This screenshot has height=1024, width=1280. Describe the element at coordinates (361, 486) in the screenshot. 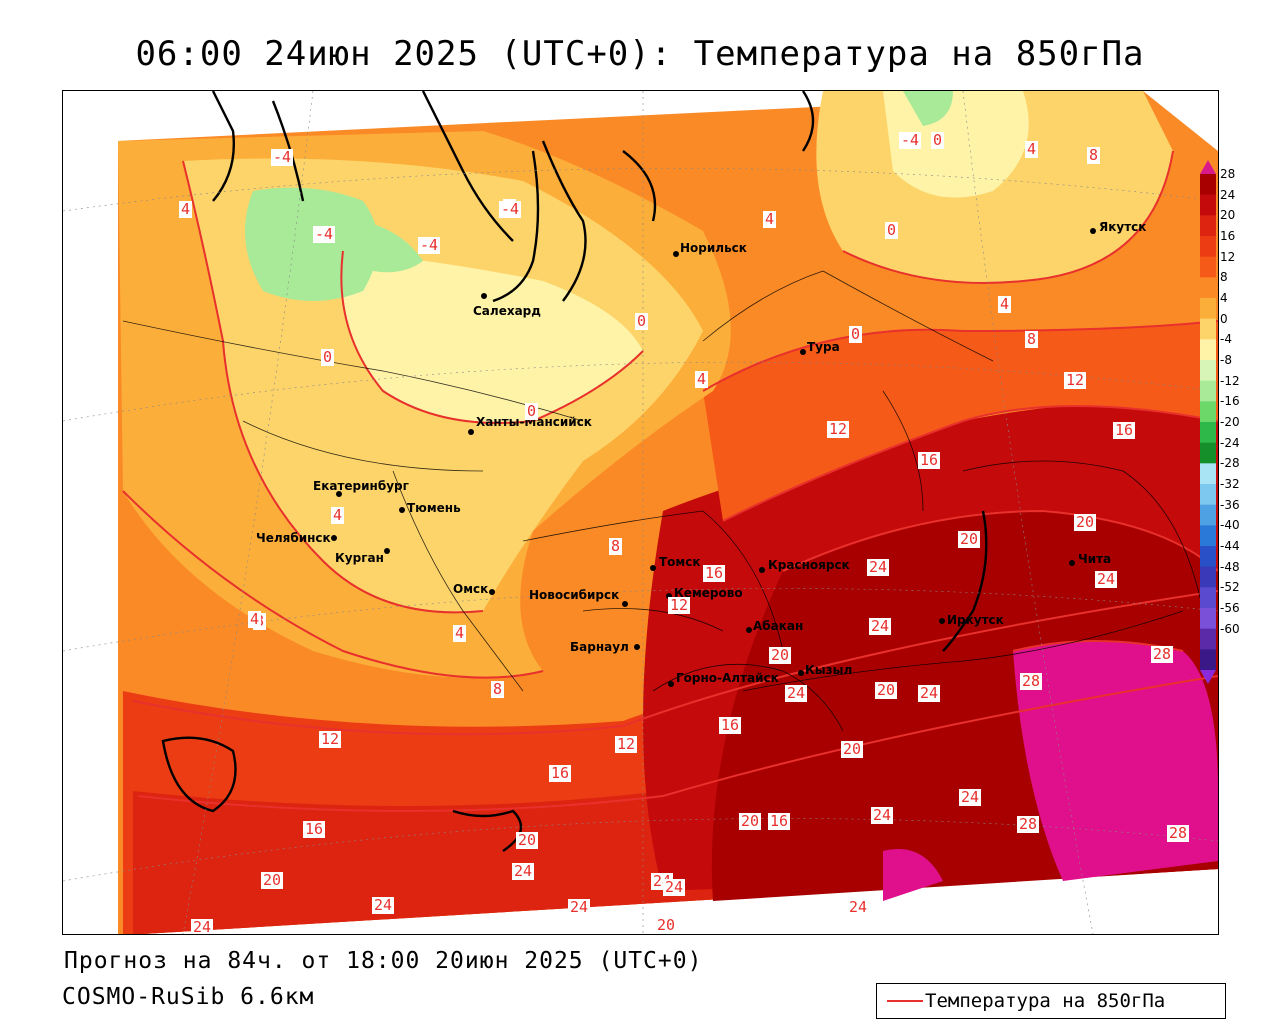

I see `city-label: Екатеринбург` at that location.